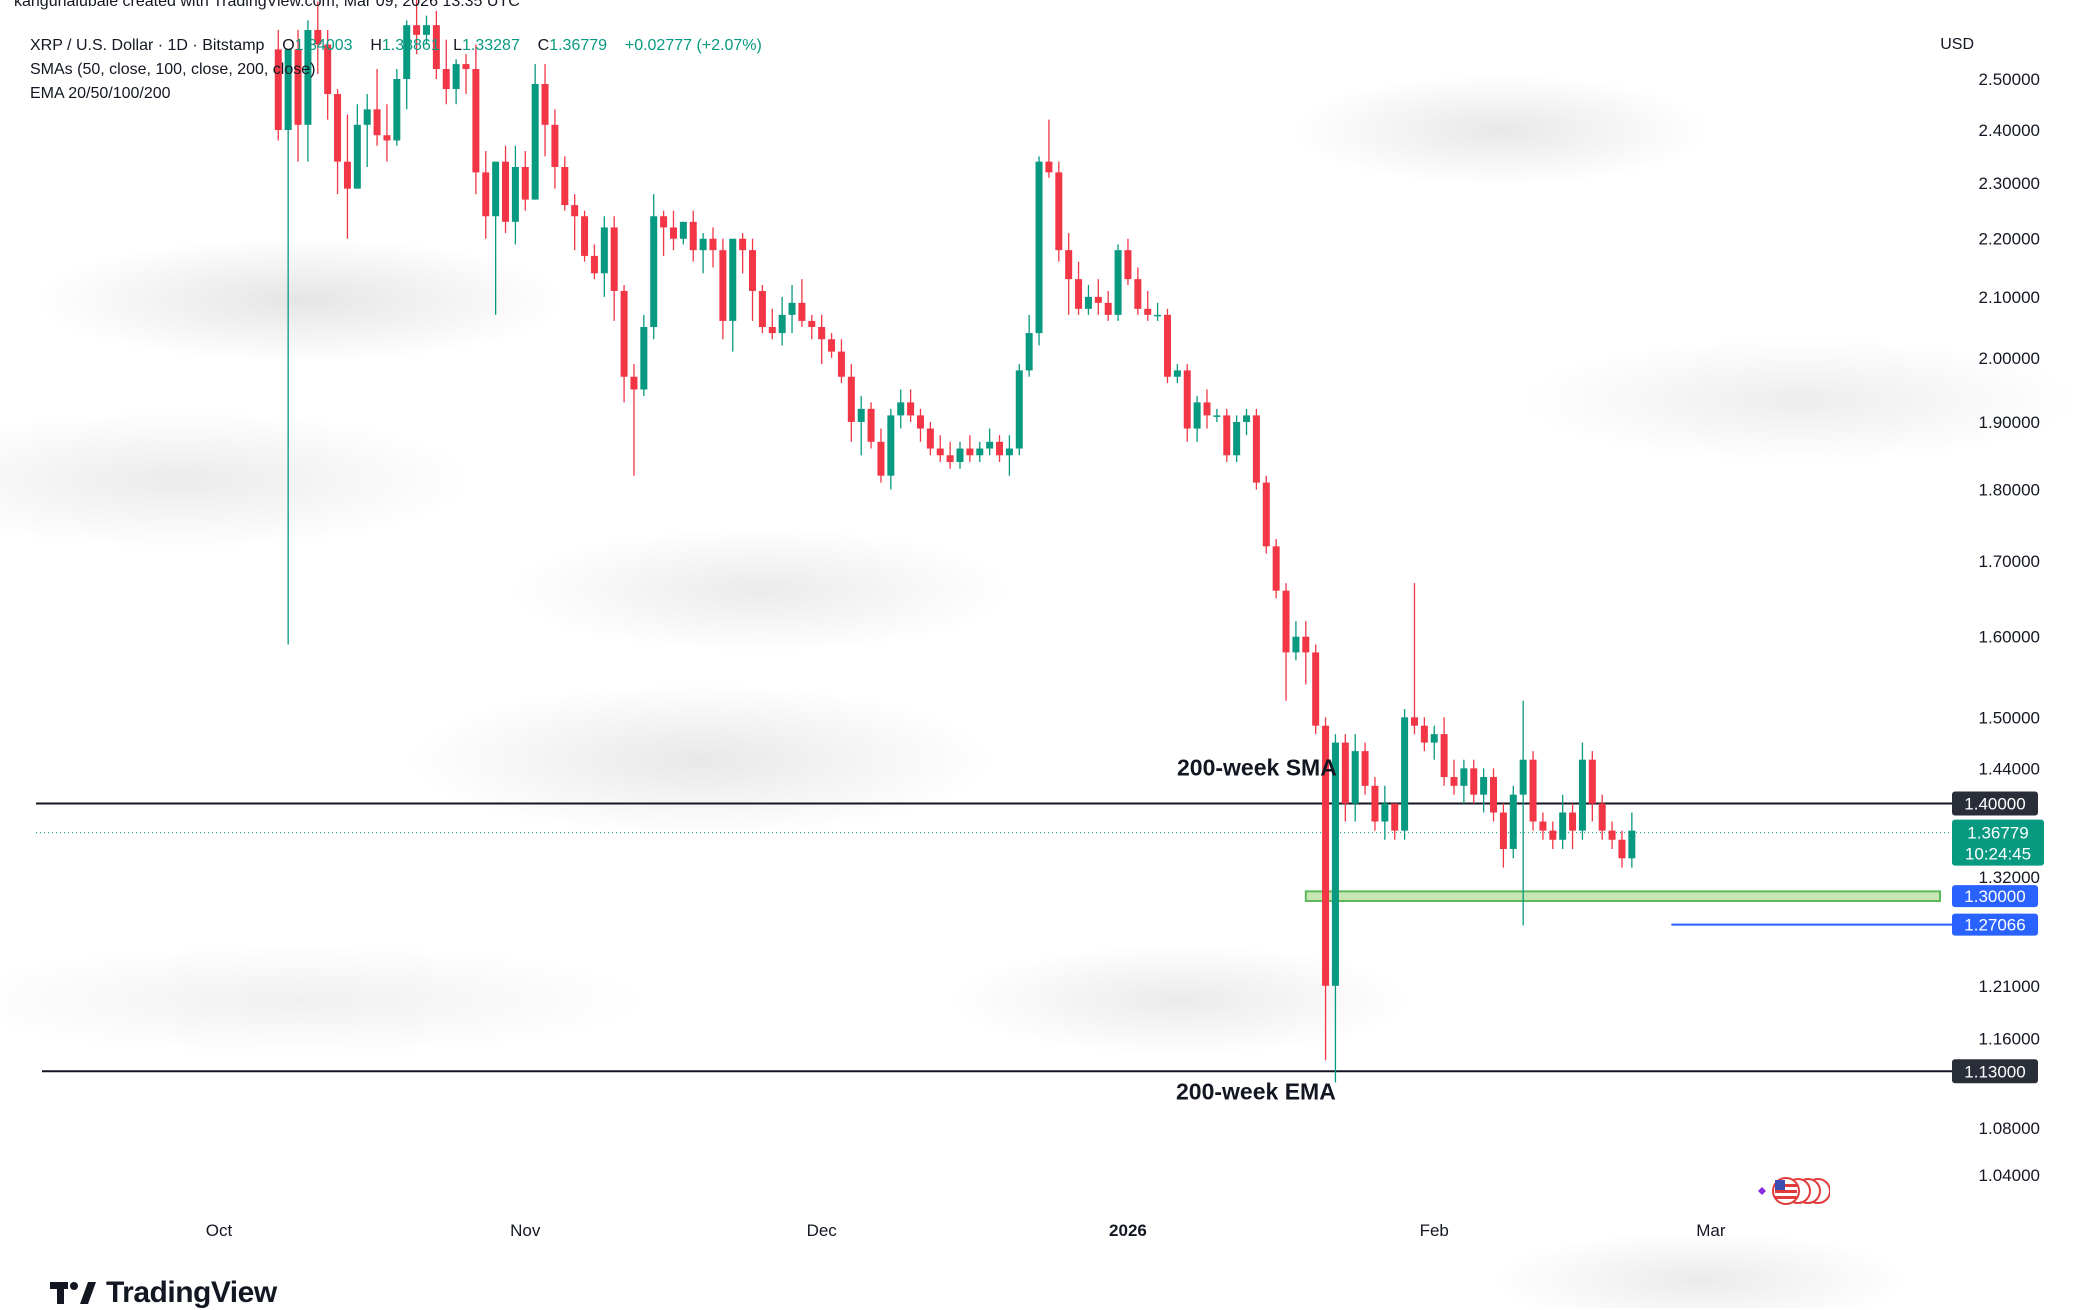 The height and width of the screenshot is (1310, 2084). What do you see at coordinates (1957, 44) in the screenshot?
I see `currency-label: USD` at bounding box center [1957, 44].